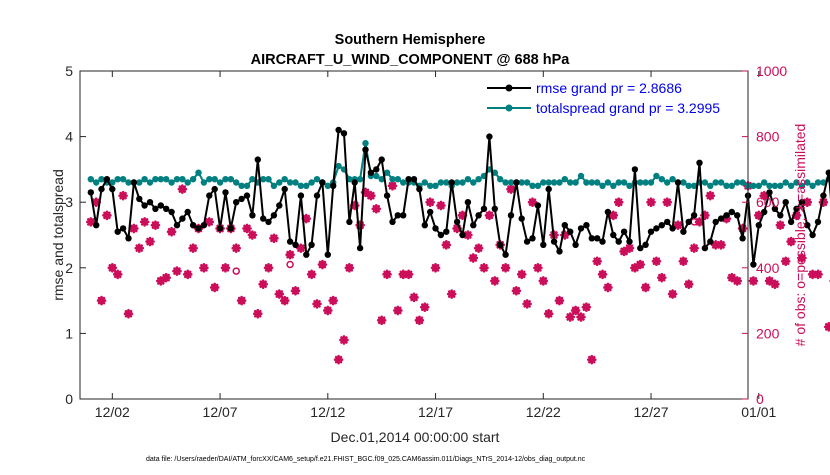 Image resolution: width=830 pixels, height=475 pixels. Describe the element at coordinates (758, 412) in the screenshot. I see `x-tick-label: 01/01` at that location.